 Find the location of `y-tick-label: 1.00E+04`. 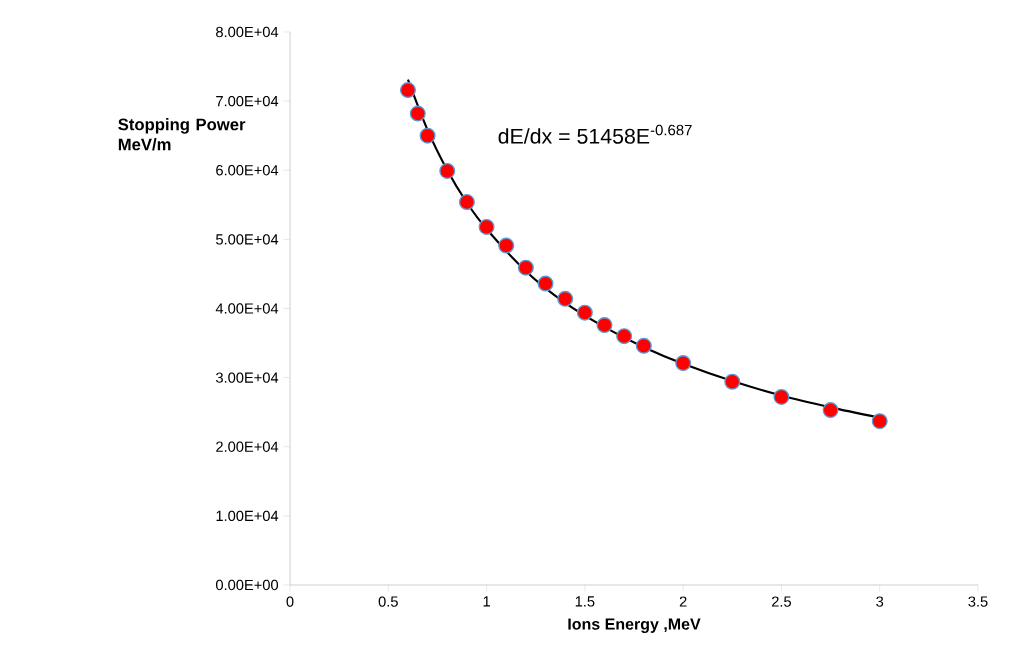

y-tick-label: 1.00E+04 is located at coordinates (247, 516).